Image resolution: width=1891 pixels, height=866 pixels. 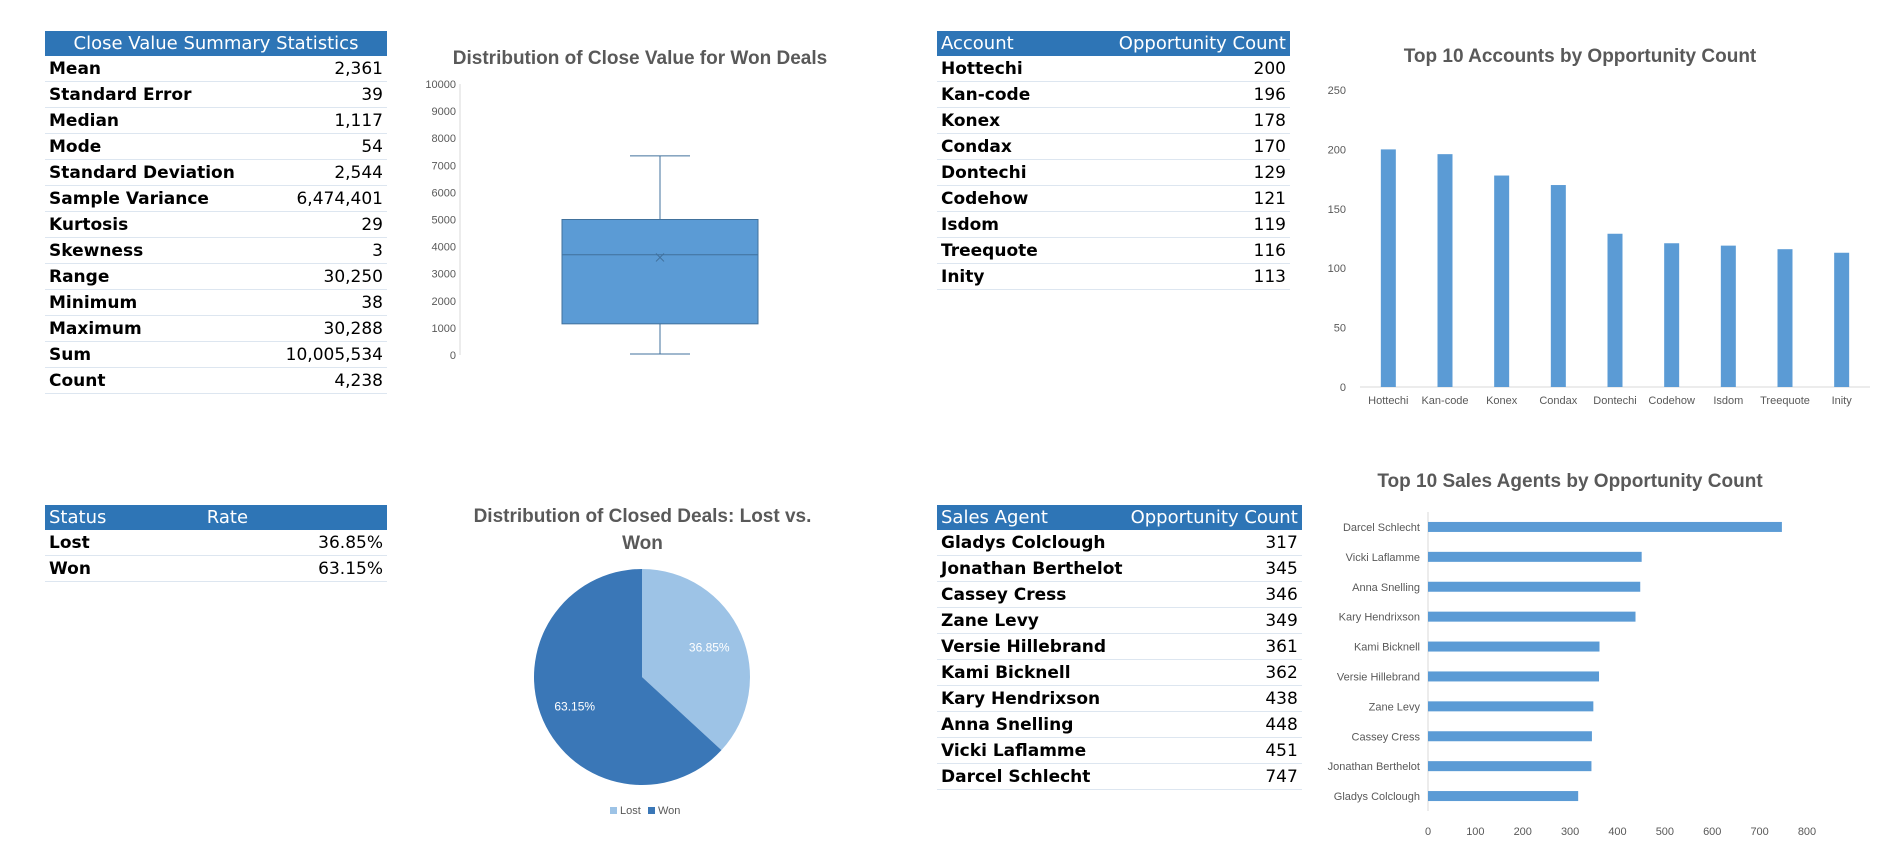 What do you see at coordinates (1119, 750) in the screenshot?
I see `agent-row: Vicki Laflamme 451` at bounding box center [1119, 750].